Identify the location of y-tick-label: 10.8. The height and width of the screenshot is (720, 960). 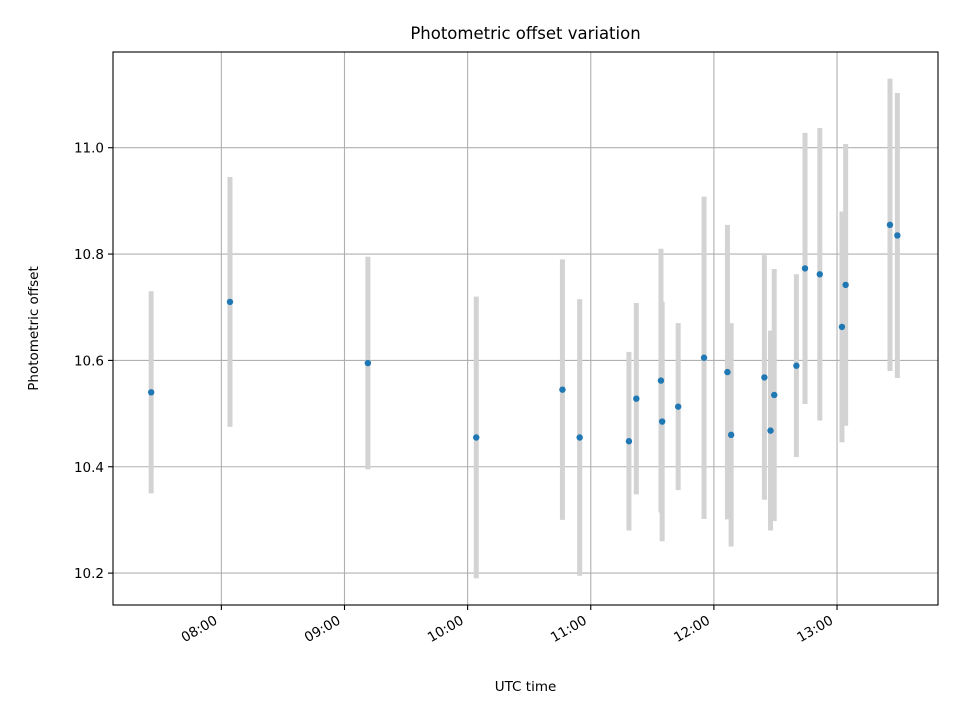
(89, 255).